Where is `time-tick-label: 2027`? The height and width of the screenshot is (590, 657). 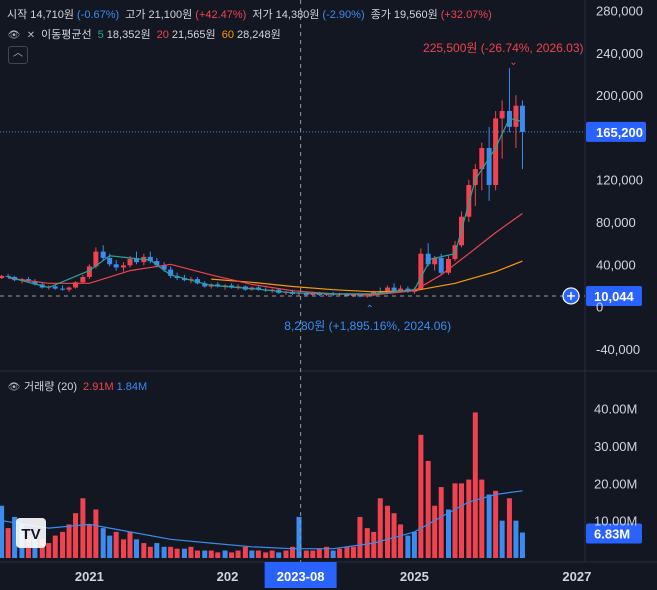 time-tick-label: 2027 is located at coordinates (576, 576).